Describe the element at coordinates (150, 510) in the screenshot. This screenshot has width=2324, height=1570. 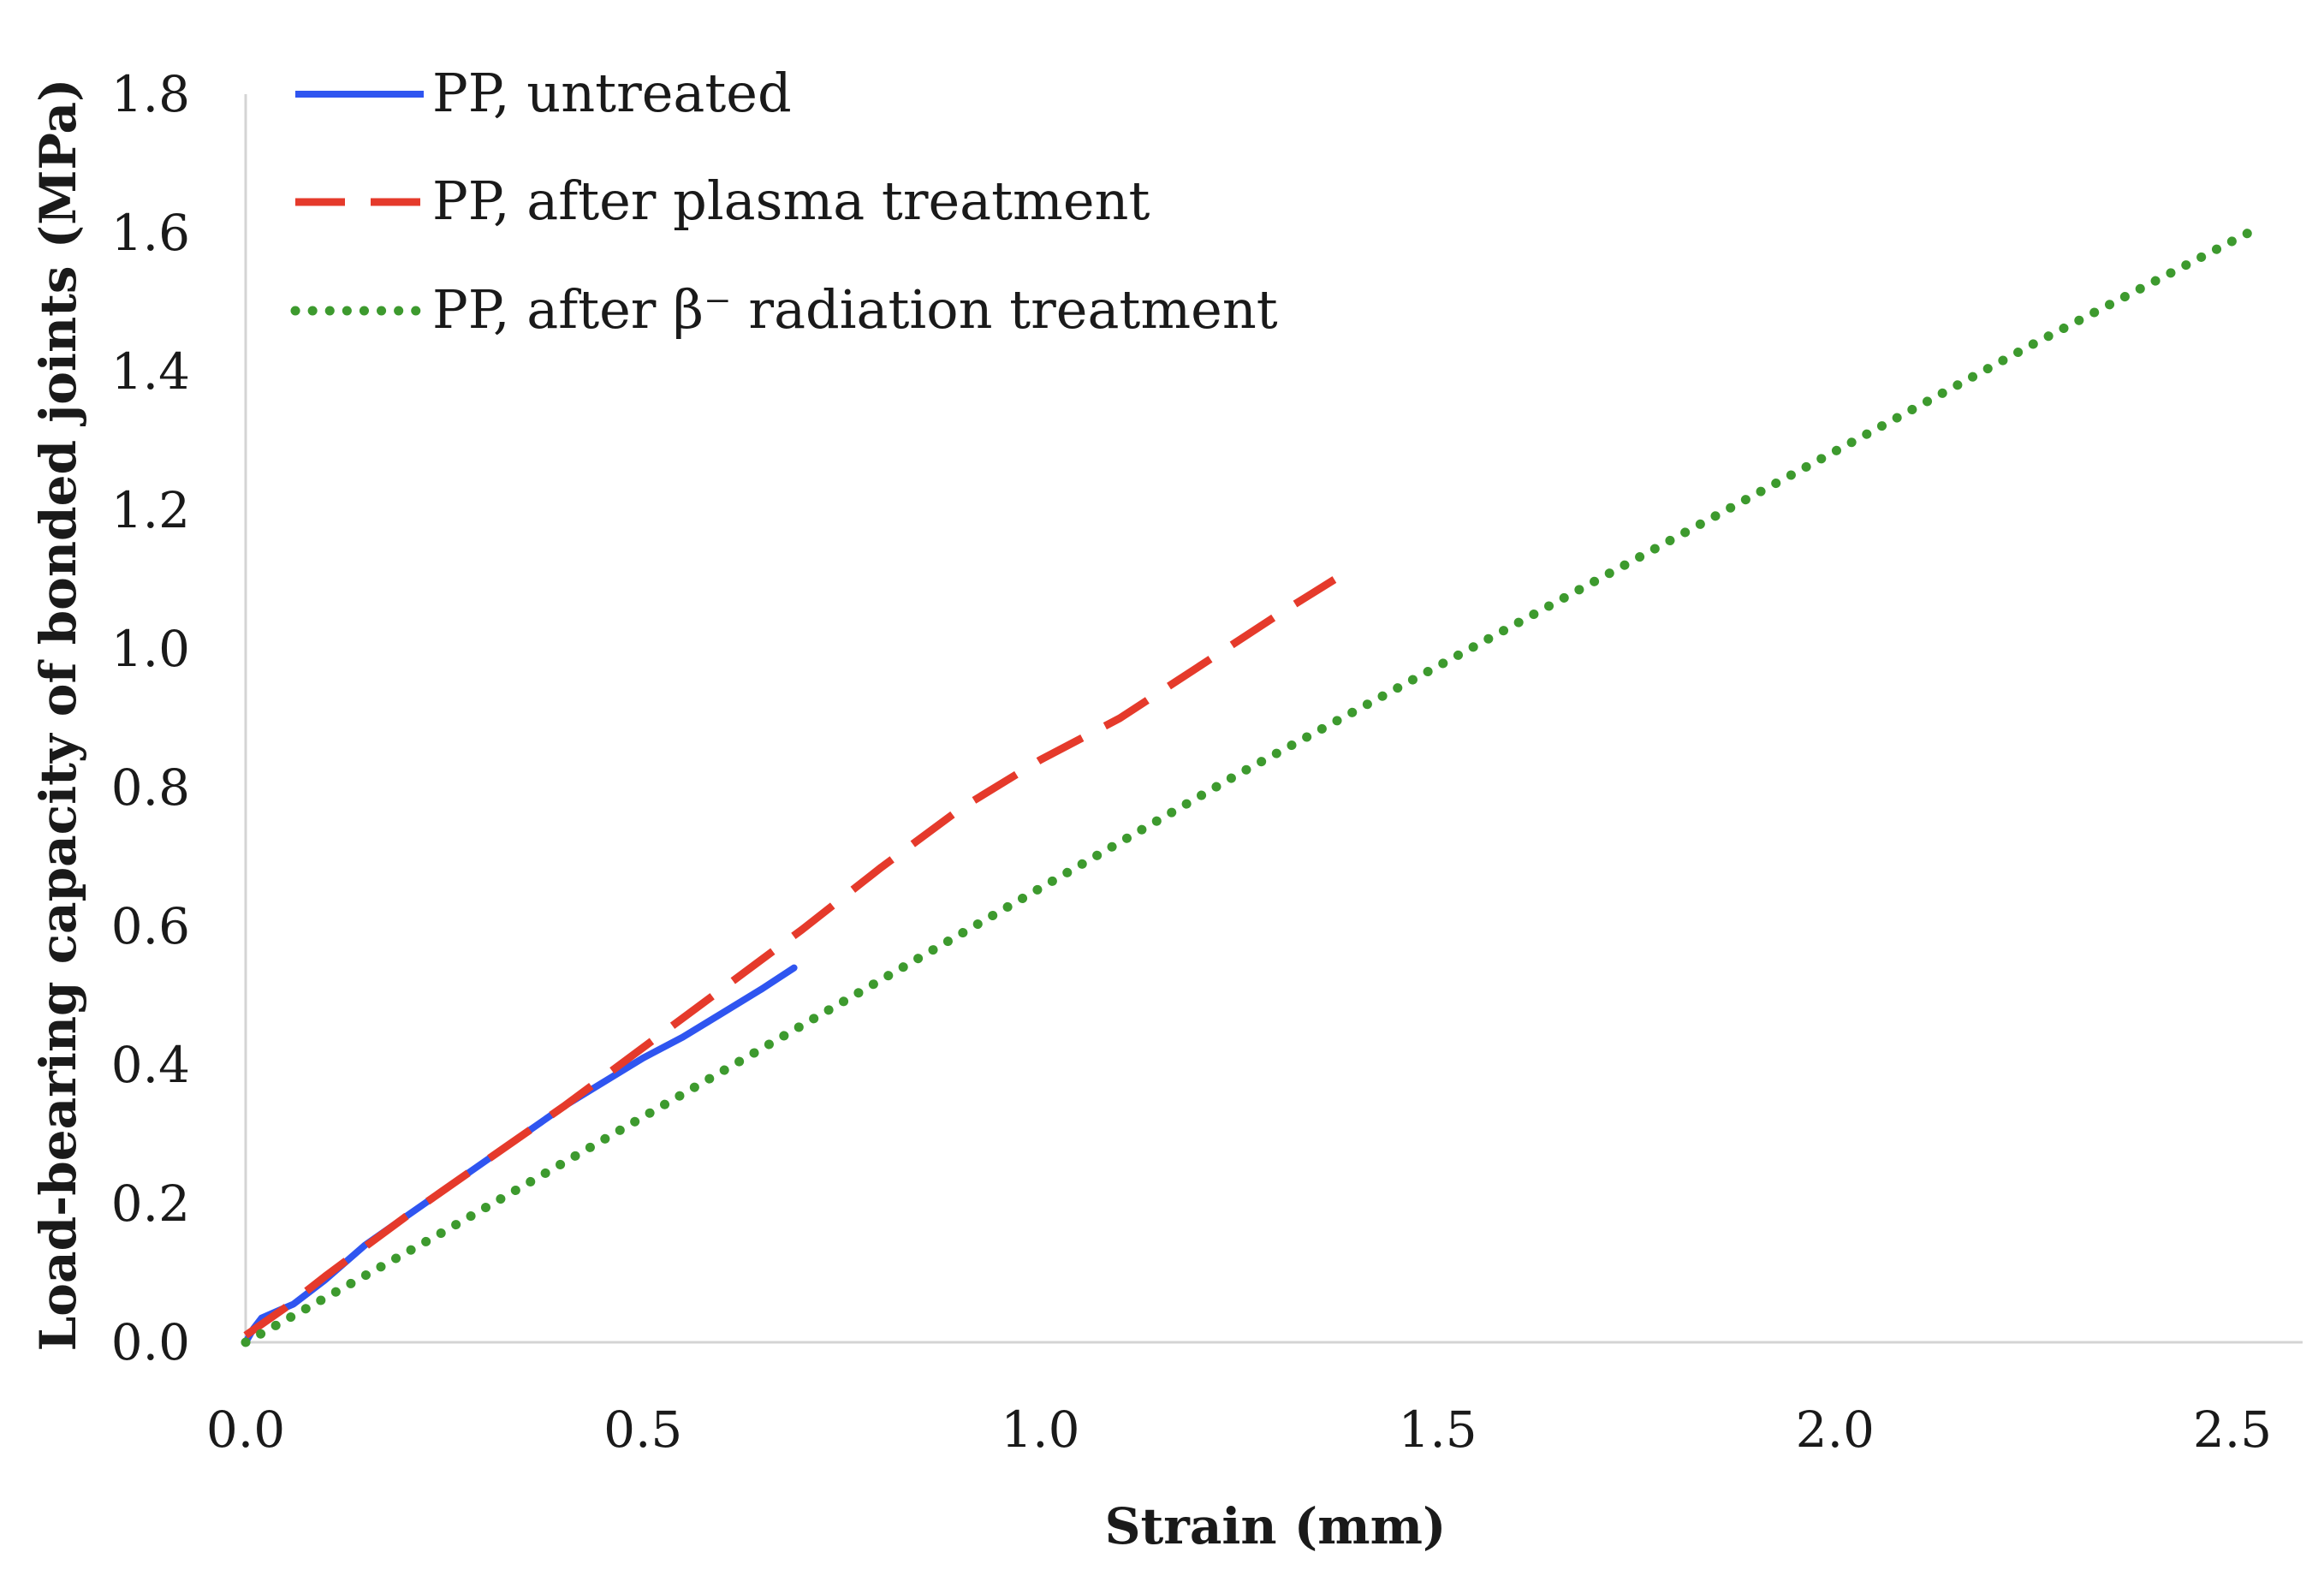
I see `y-tick-label: 1.2` at that location.